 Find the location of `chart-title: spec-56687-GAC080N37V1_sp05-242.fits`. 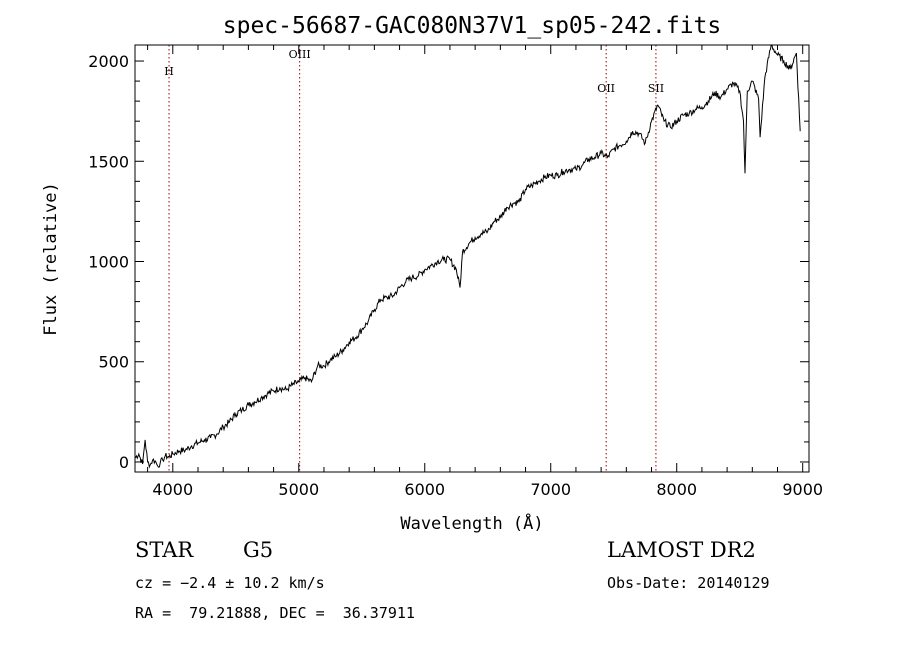

chart-title: spec-56687-GAC080N37V1_sp05-242.fits is located at coordinates (472, 26).